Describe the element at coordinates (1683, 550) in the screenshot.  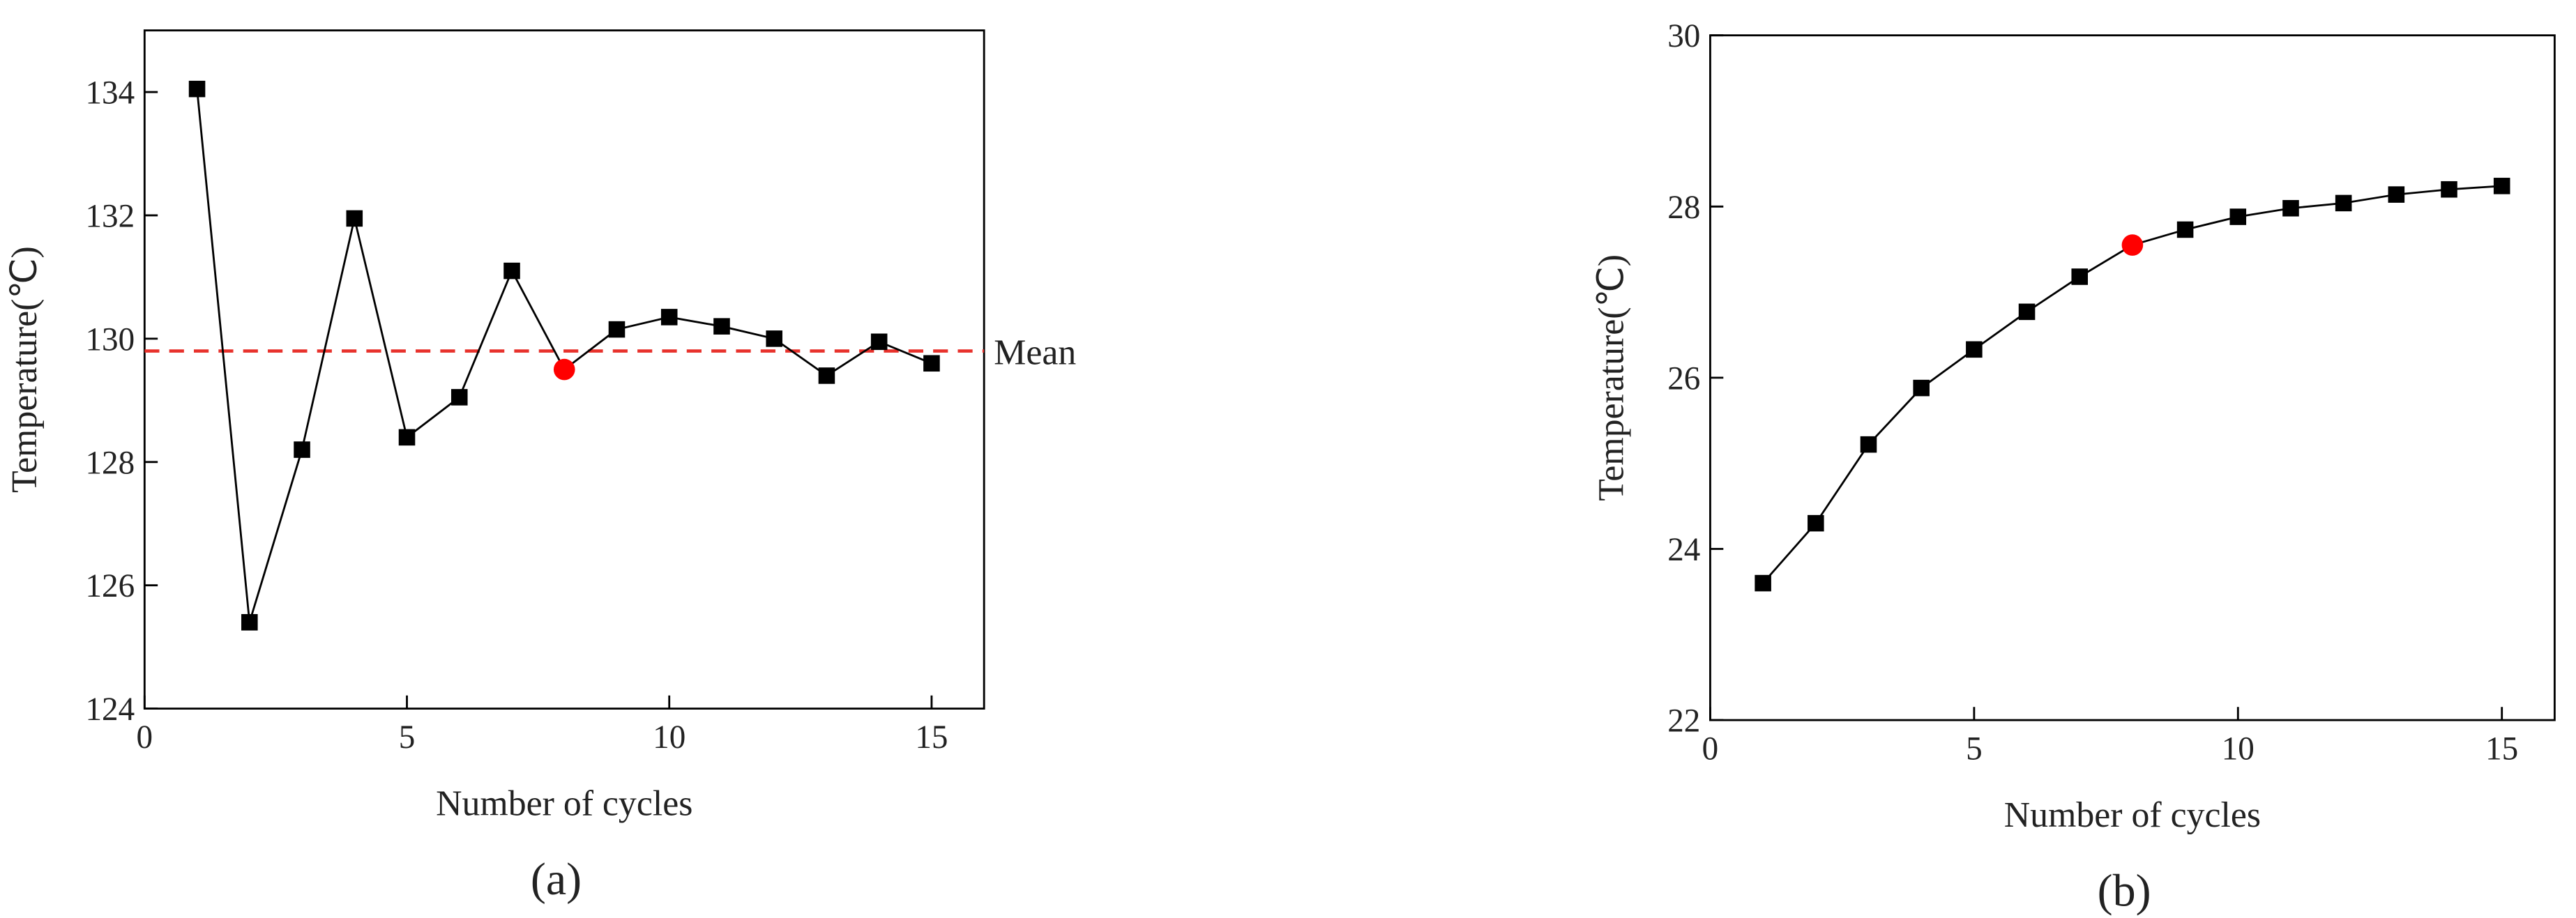
I see `y-tick-label: 24` at that location.